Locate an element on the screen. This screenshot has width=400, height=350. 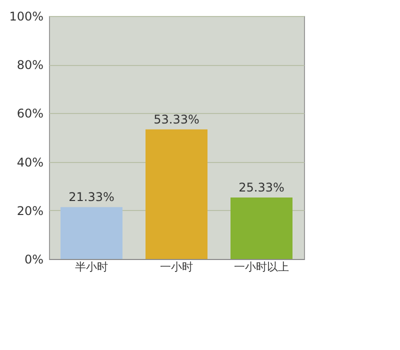
y-tick-label: 60% is located at coordinates (30, 113).